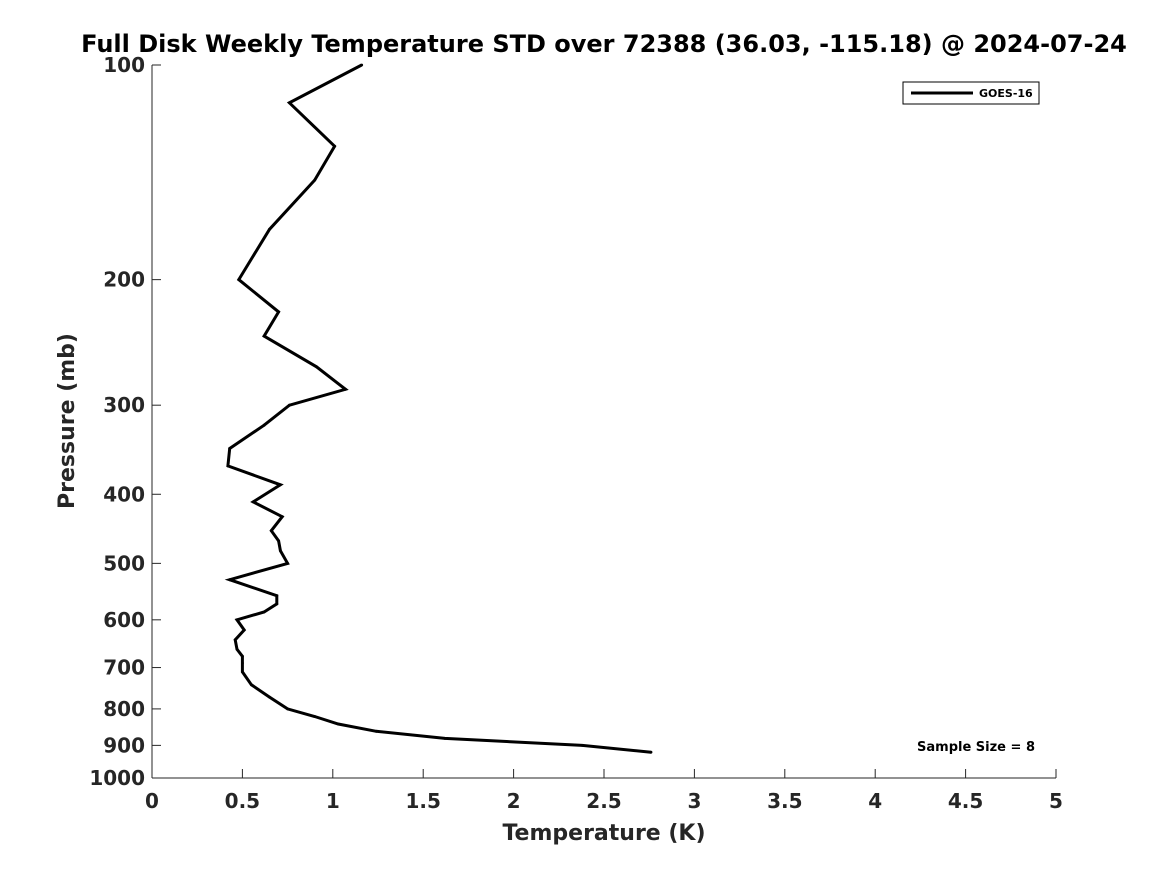 This screenshot has height=875, width=1167. I want to click on y-tick-label: 700, so click(124, 668).